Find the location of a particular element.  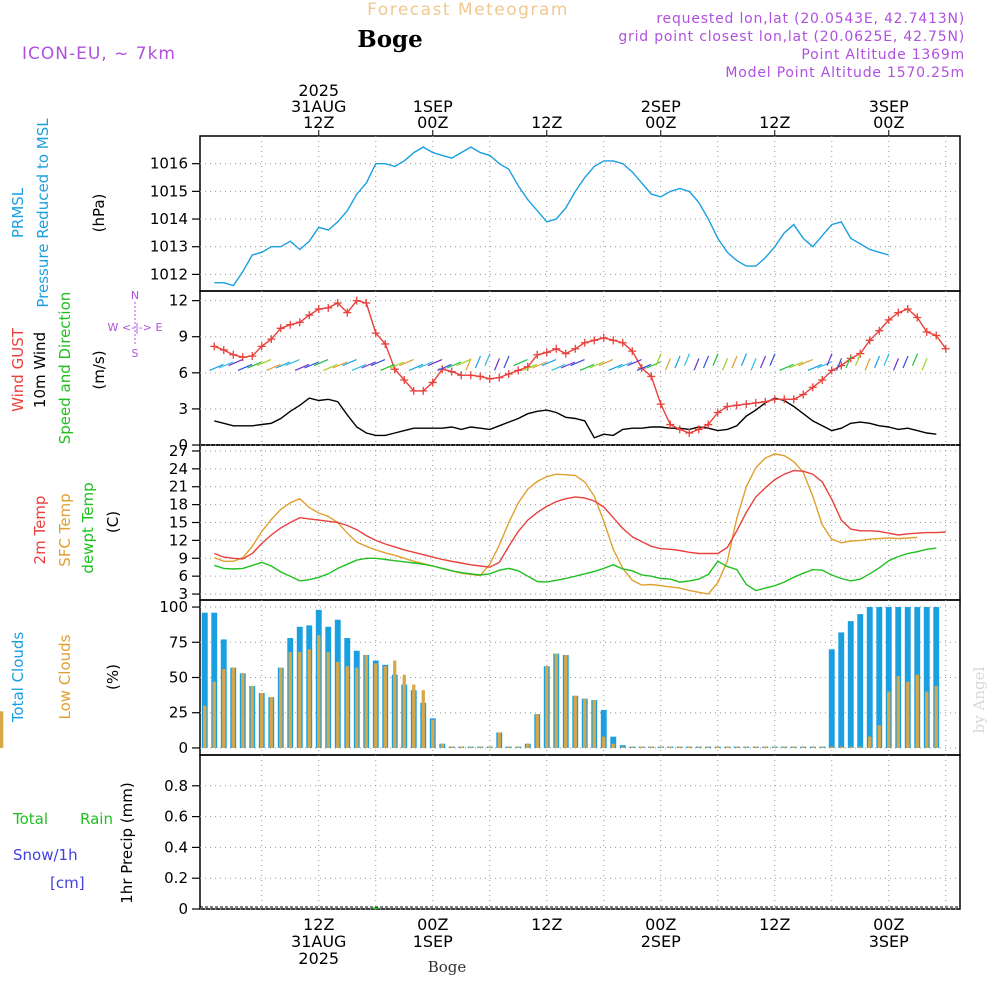

top-time-label: 00Z is located at coordinates (432, 122).